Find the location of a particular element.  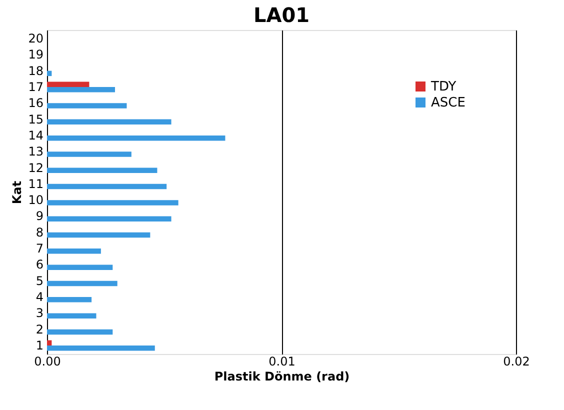

legend-label: TDY is located at coordinates (443, 87).